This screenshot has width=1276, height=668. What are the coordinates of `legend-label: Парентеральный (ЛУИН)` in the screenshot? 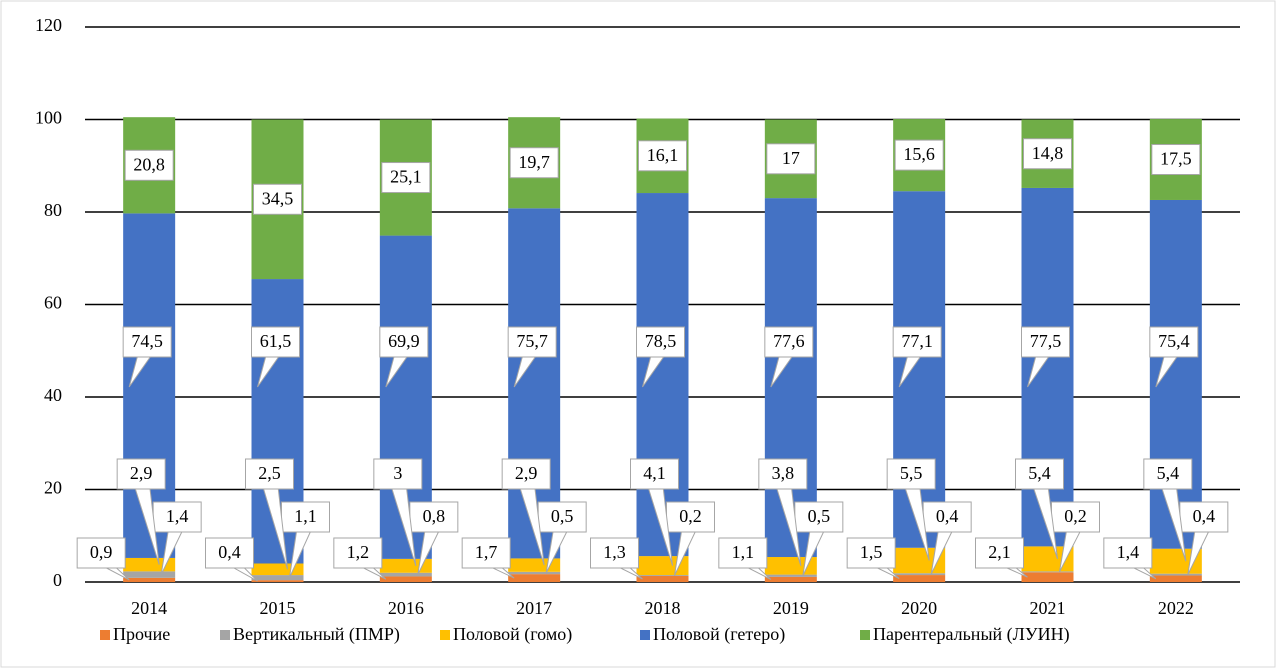 It's located at (971, 634).